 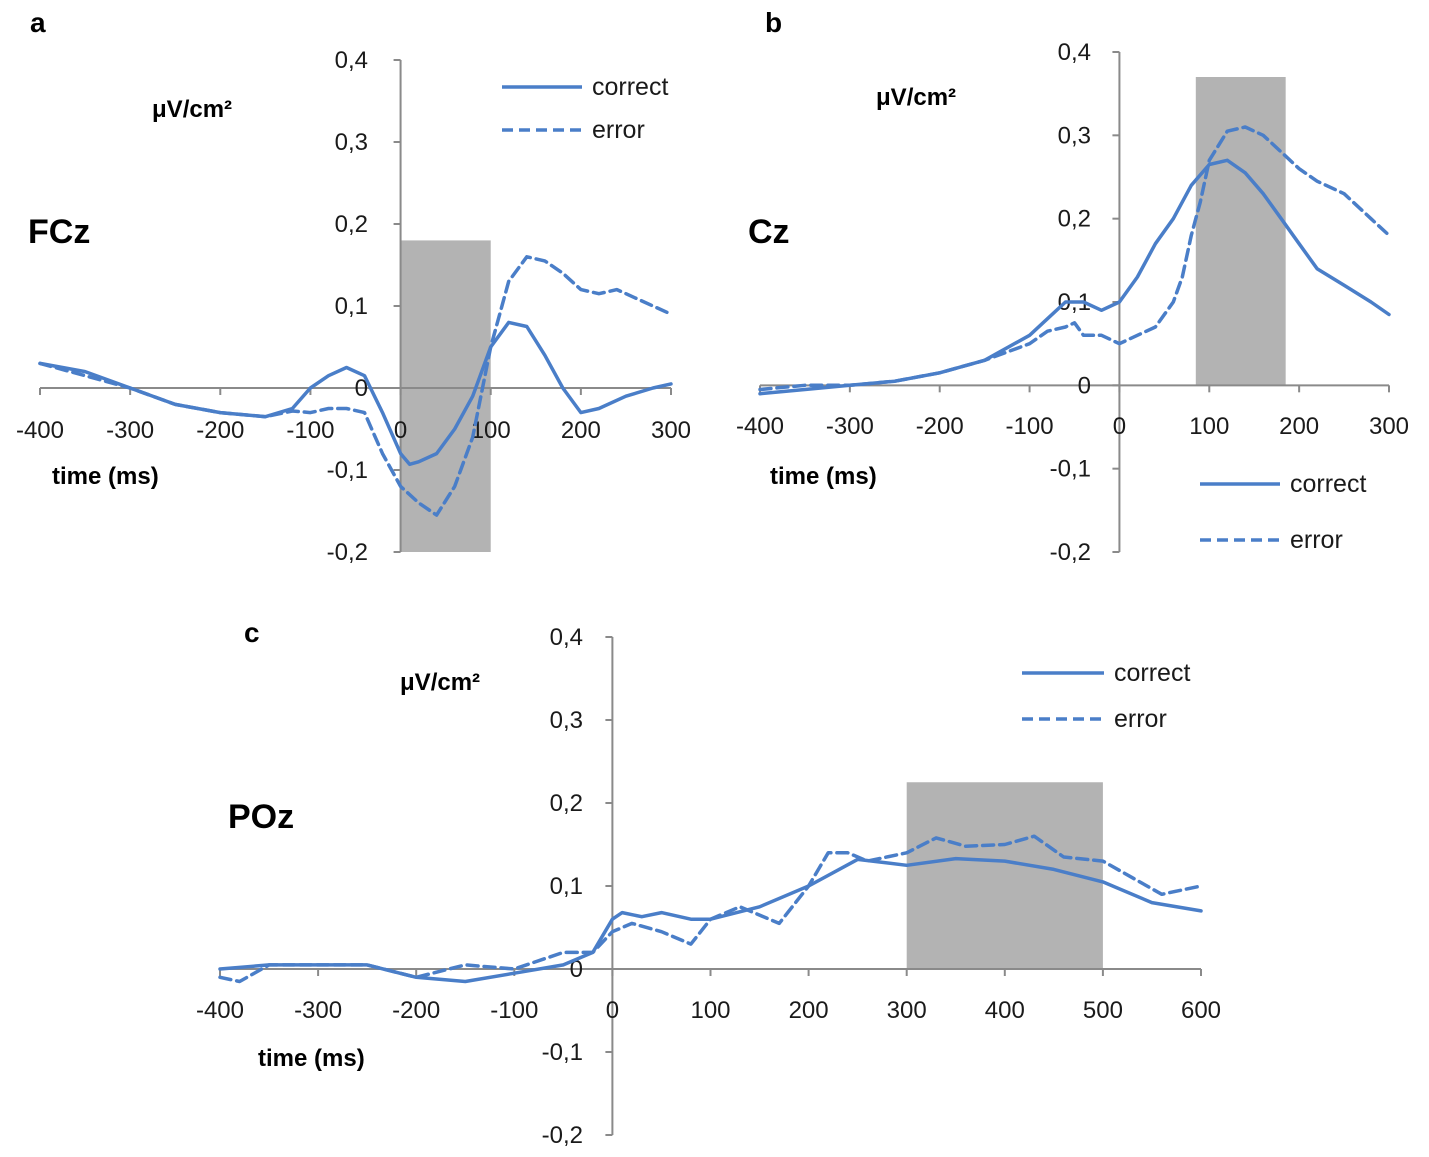 I want to click on panel-a-letter: a, so click(x=38, y=22).